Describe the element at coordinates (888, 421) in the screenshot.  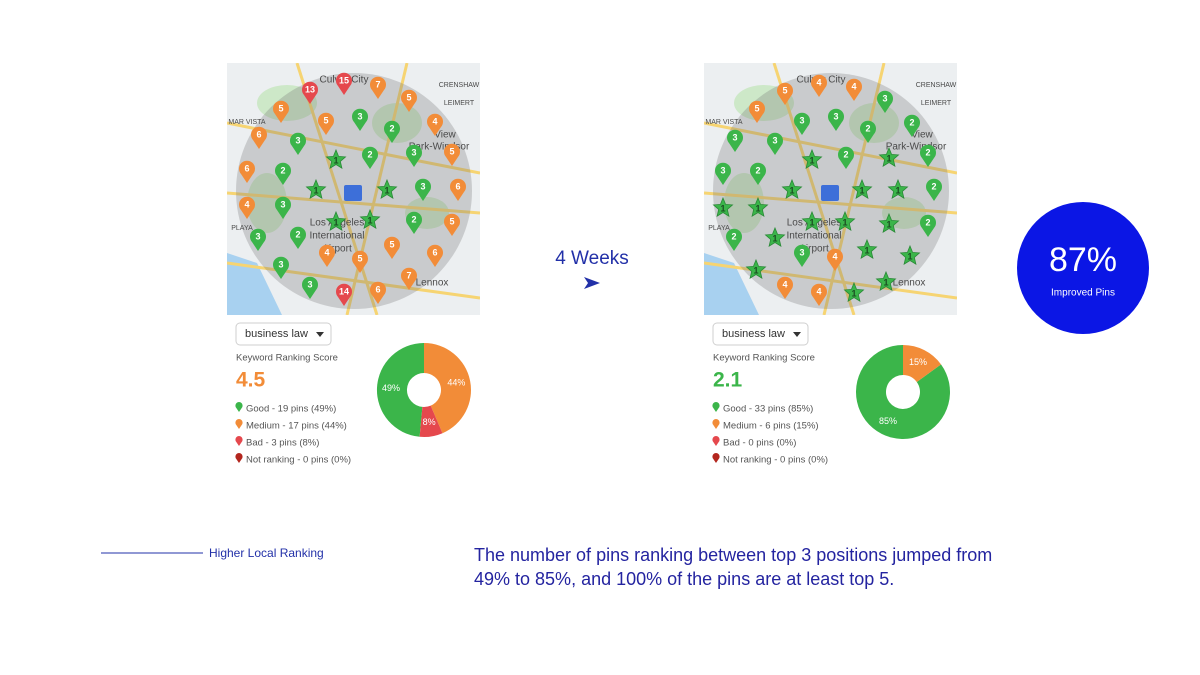
I see `donut-label: 85%` at that location.